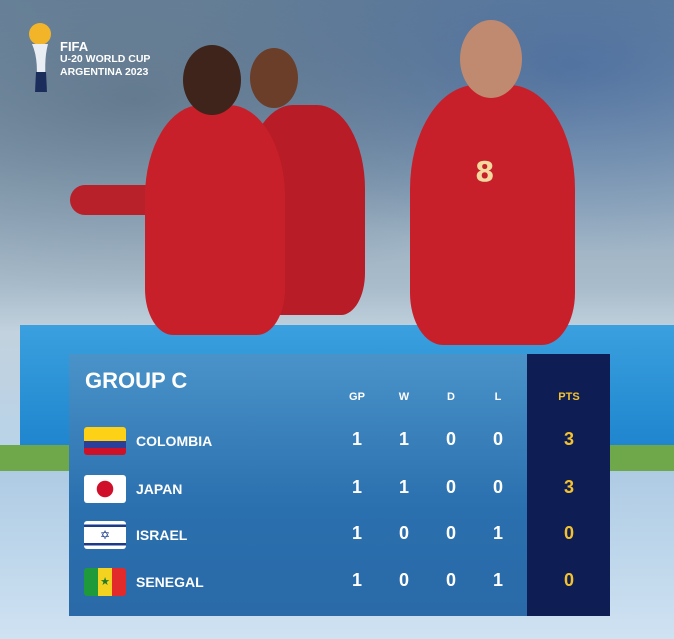 This screenshot has height=639, width=674. Describe the element at coordinates (136, 380) in the screenshot. I see `group-title: GROUP C` at that location.